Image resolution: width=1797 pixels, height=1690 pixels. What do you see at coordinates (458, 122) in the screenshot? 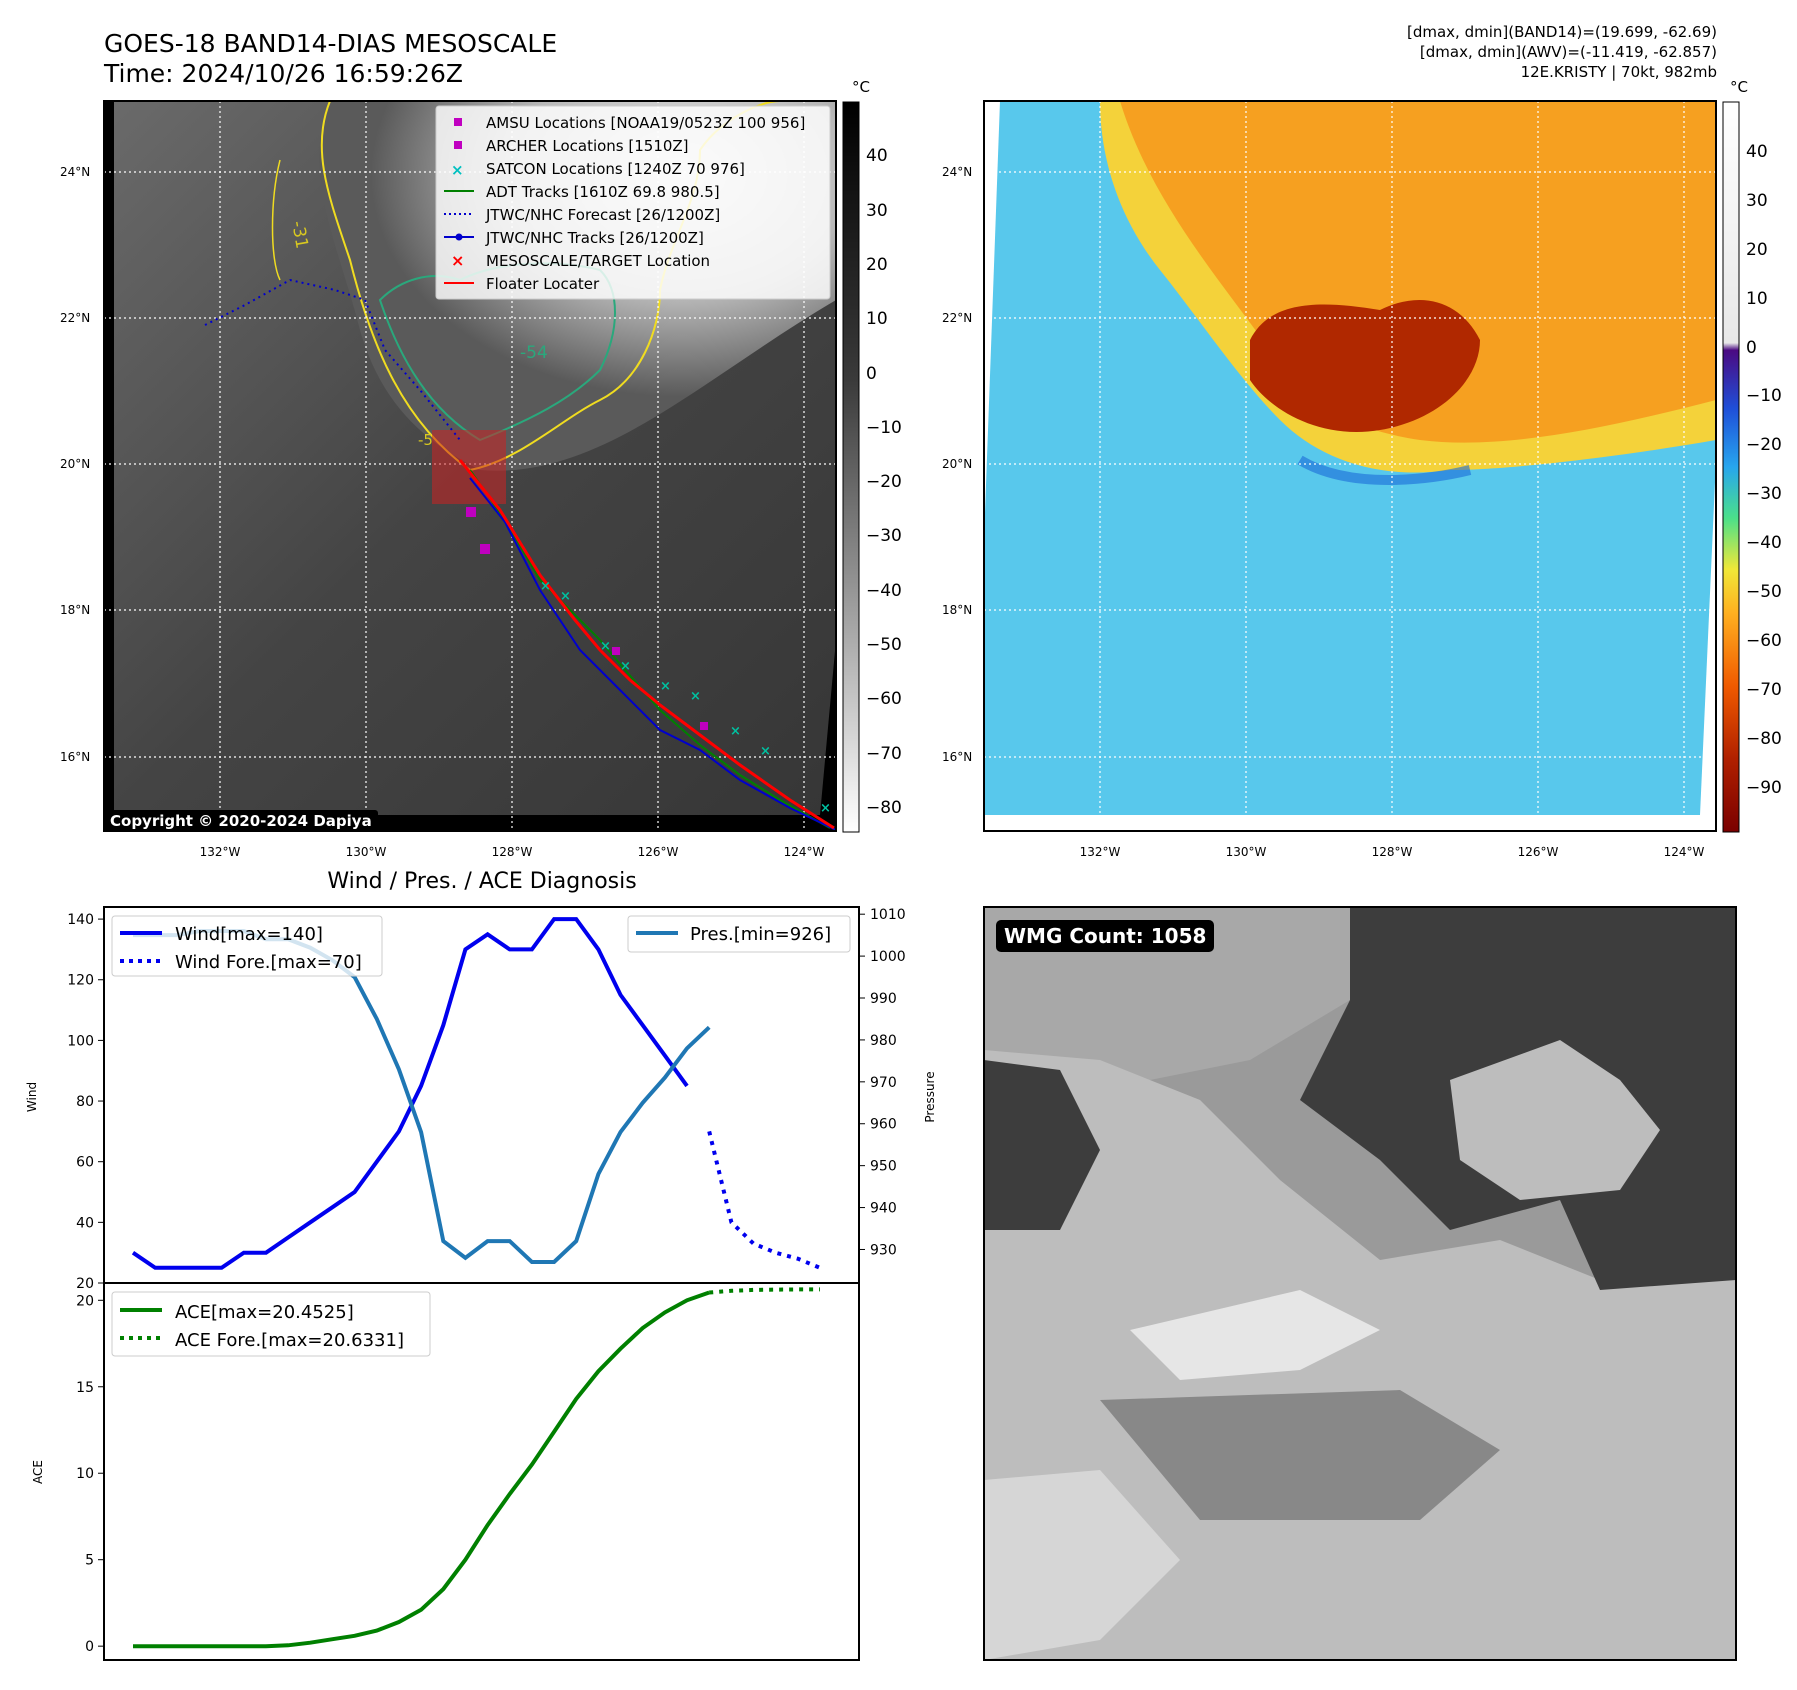
I see `legend-amsu-icon` at bounding box center [458, 122].